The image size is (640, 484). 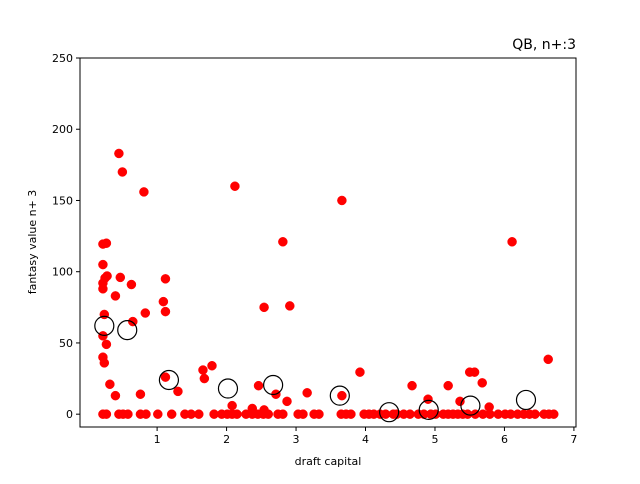 What do you see at coordinates (157, 439) in the screenshot?
I see `x-tick-label: 1` at bounding box center [157, 439].